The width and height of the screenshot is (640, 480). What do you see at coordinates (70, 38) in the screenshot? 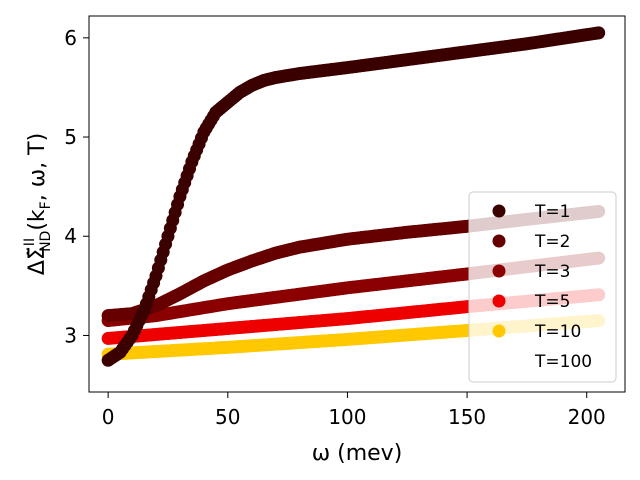
I see `y-tick-label: 6` at bounding box center [70, 38].